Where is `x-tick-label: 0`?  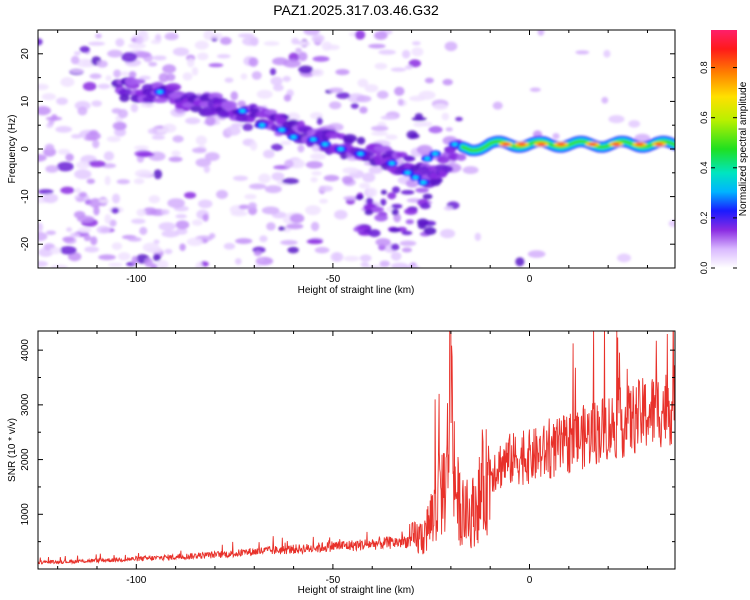
x-tick-label: 0 is located at coordinates (530, 580).